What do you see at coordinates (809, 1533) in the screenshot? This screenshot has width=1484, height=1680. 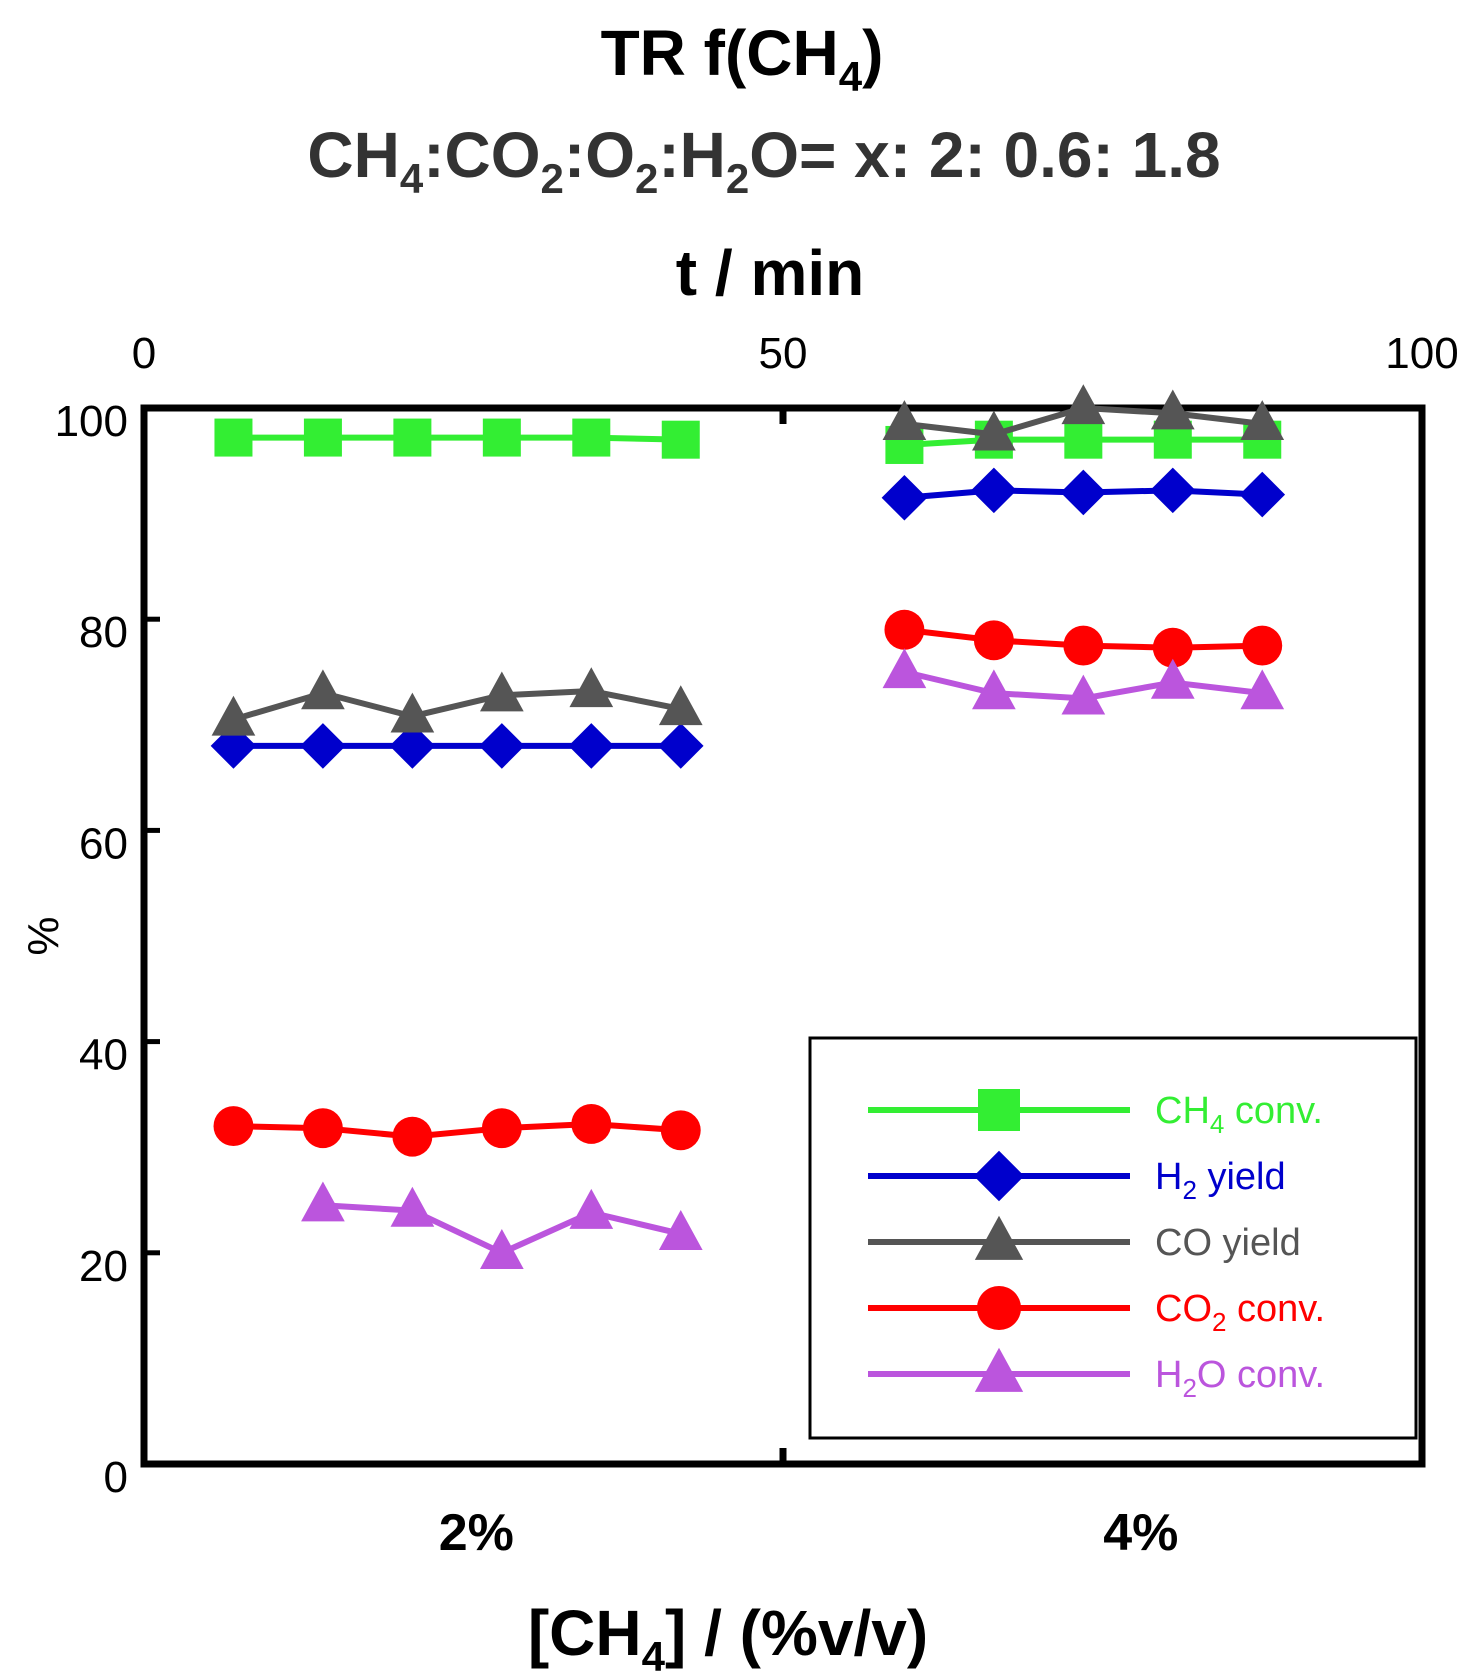 I see `category-labels: 2% 4%` at bounding box center [809, 1533].